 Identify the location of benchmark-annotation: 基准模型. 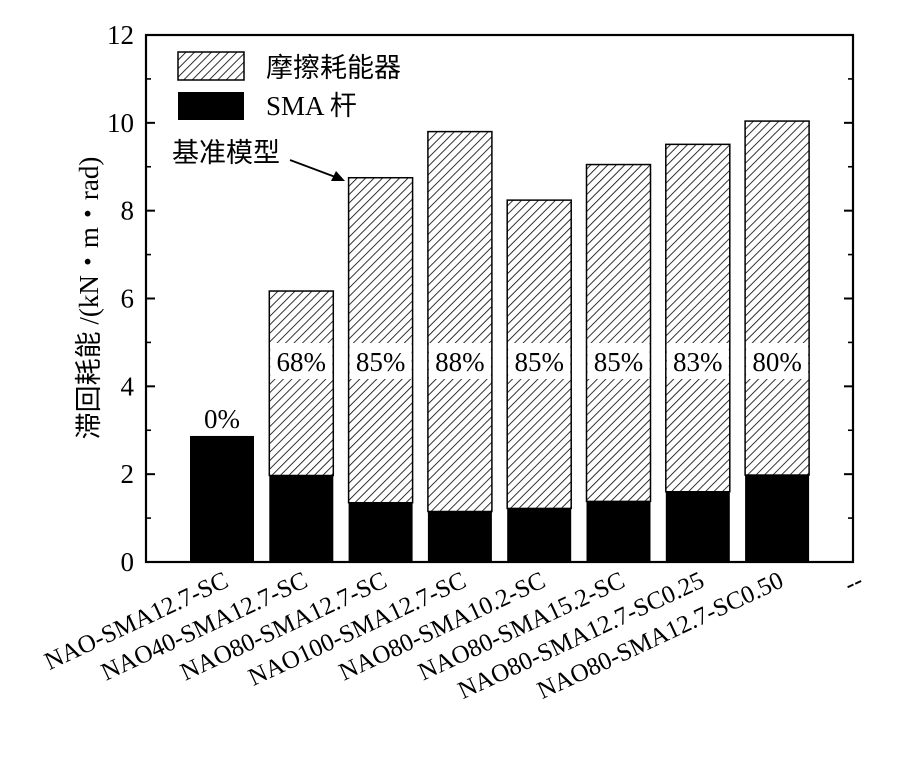
(258, 159).